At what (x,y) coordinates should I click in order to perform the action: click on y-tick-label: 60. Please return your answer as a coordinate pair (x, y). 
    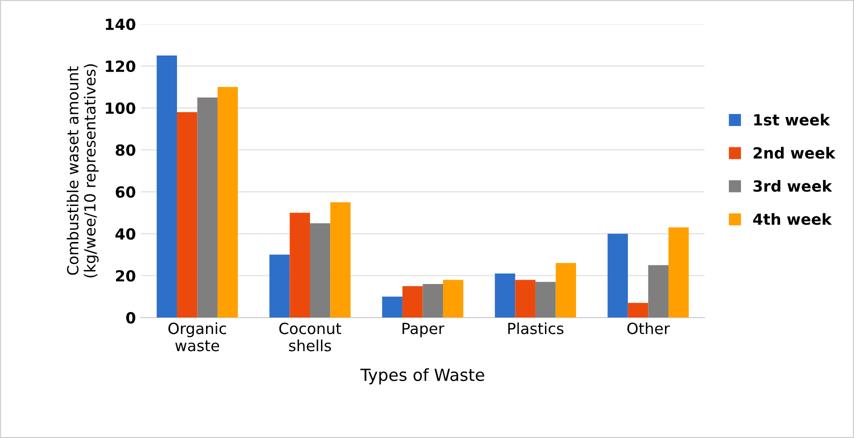
    Looking at the image, I should click on (126, 192).